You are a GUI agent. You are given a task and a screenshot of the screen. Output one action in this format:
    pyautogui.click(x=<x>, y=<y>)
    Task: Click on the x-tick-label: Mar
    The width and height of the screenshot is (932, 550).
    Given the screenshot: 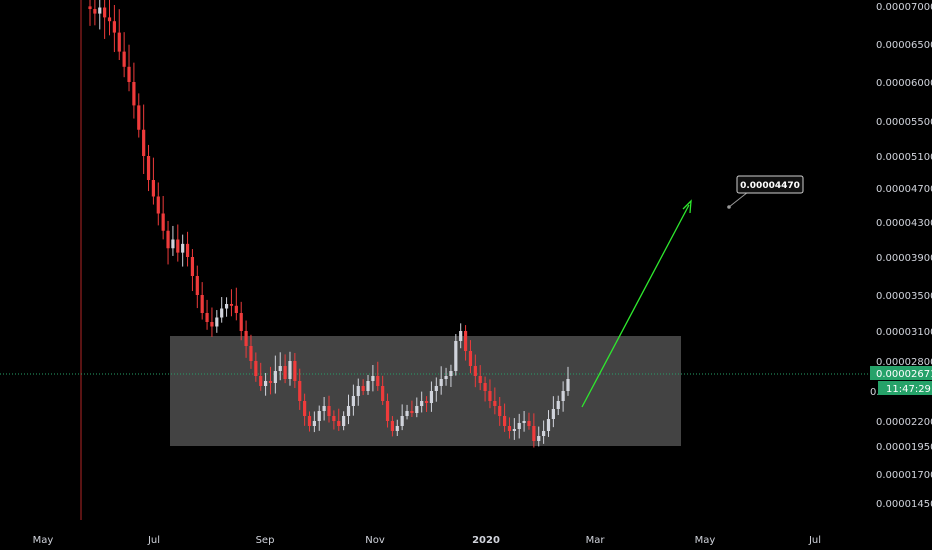 What is the action you would take?
    pyautogui.click(x=596, y=540)
    